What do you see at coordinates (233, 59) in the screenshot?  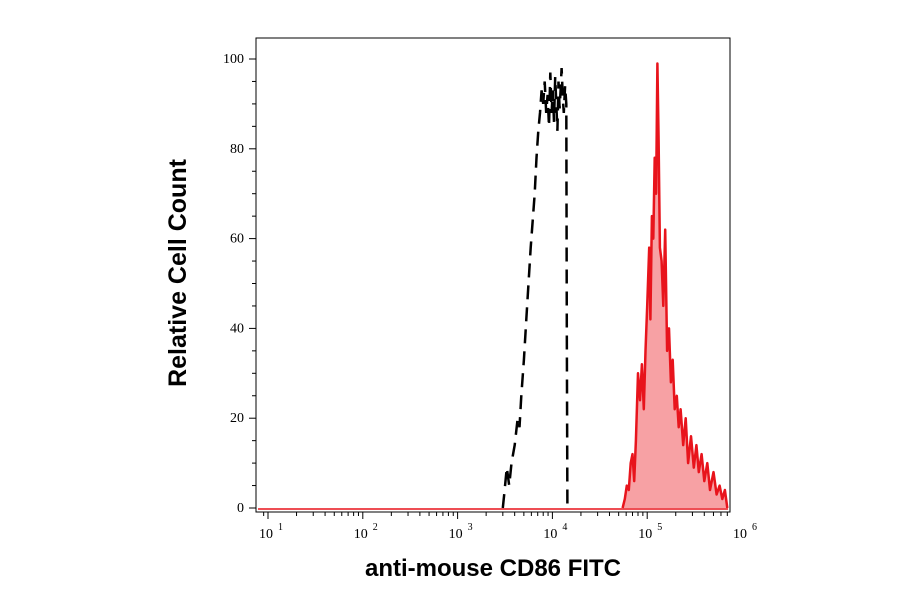 I see `y-tick-label: 100` at bounding box center [233, 59].